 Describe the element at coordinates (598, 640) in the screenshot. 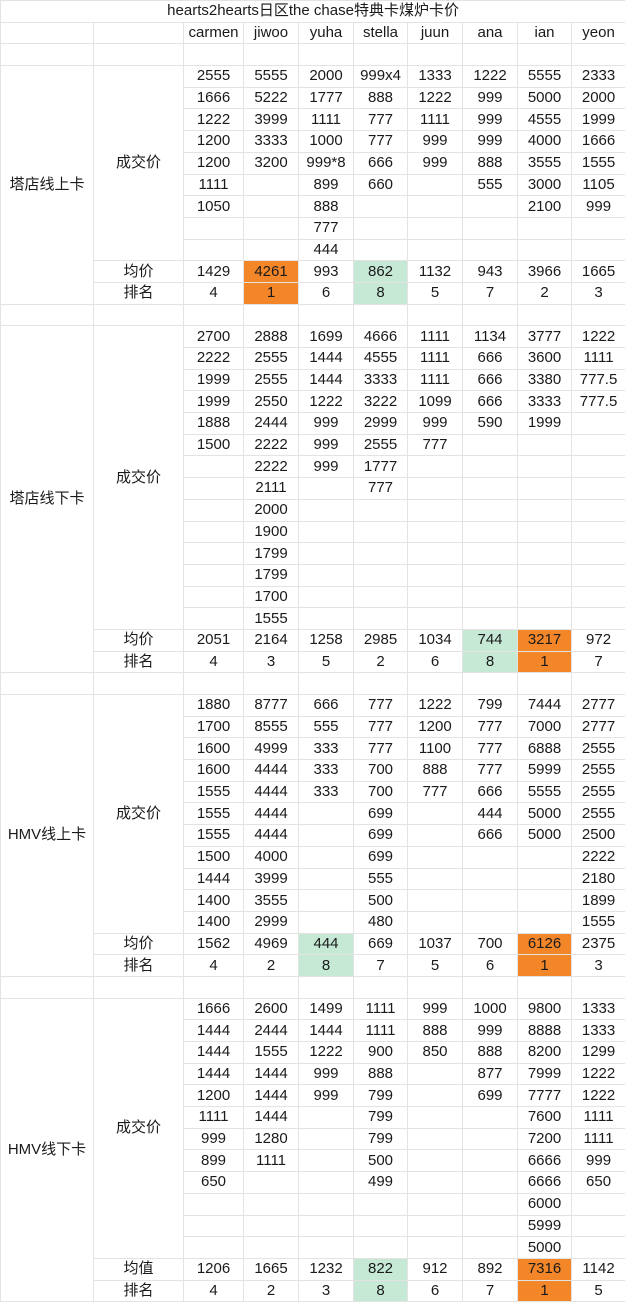

I see `avg-cell: 972` at that location.